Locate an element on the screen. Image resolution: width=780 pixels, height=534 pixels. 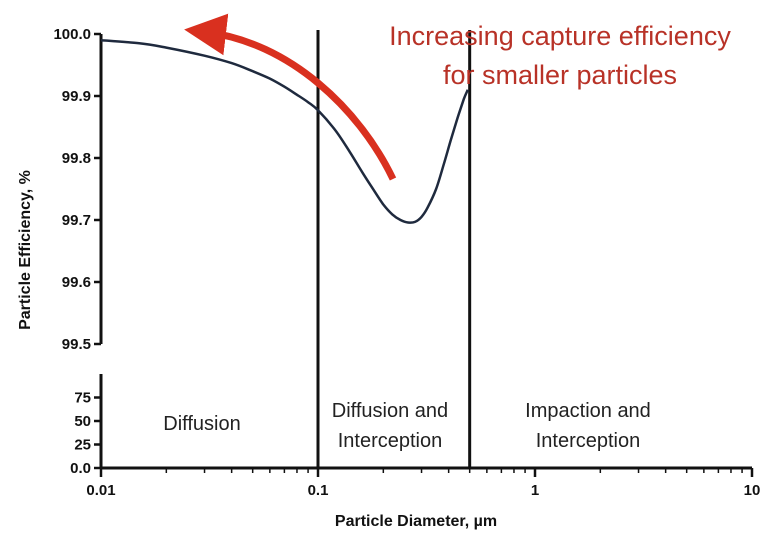
region-label: Diffusion and is located at coordinates (390, 411).